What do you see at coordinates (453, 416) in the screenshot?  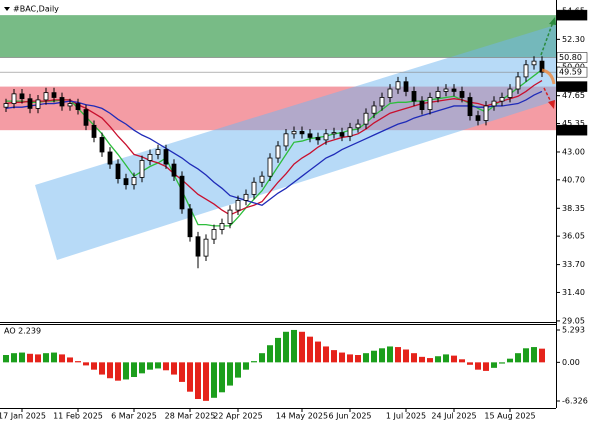 I see `x-tick-label: 24 Jul 2025` at bounding box center [453, 416].